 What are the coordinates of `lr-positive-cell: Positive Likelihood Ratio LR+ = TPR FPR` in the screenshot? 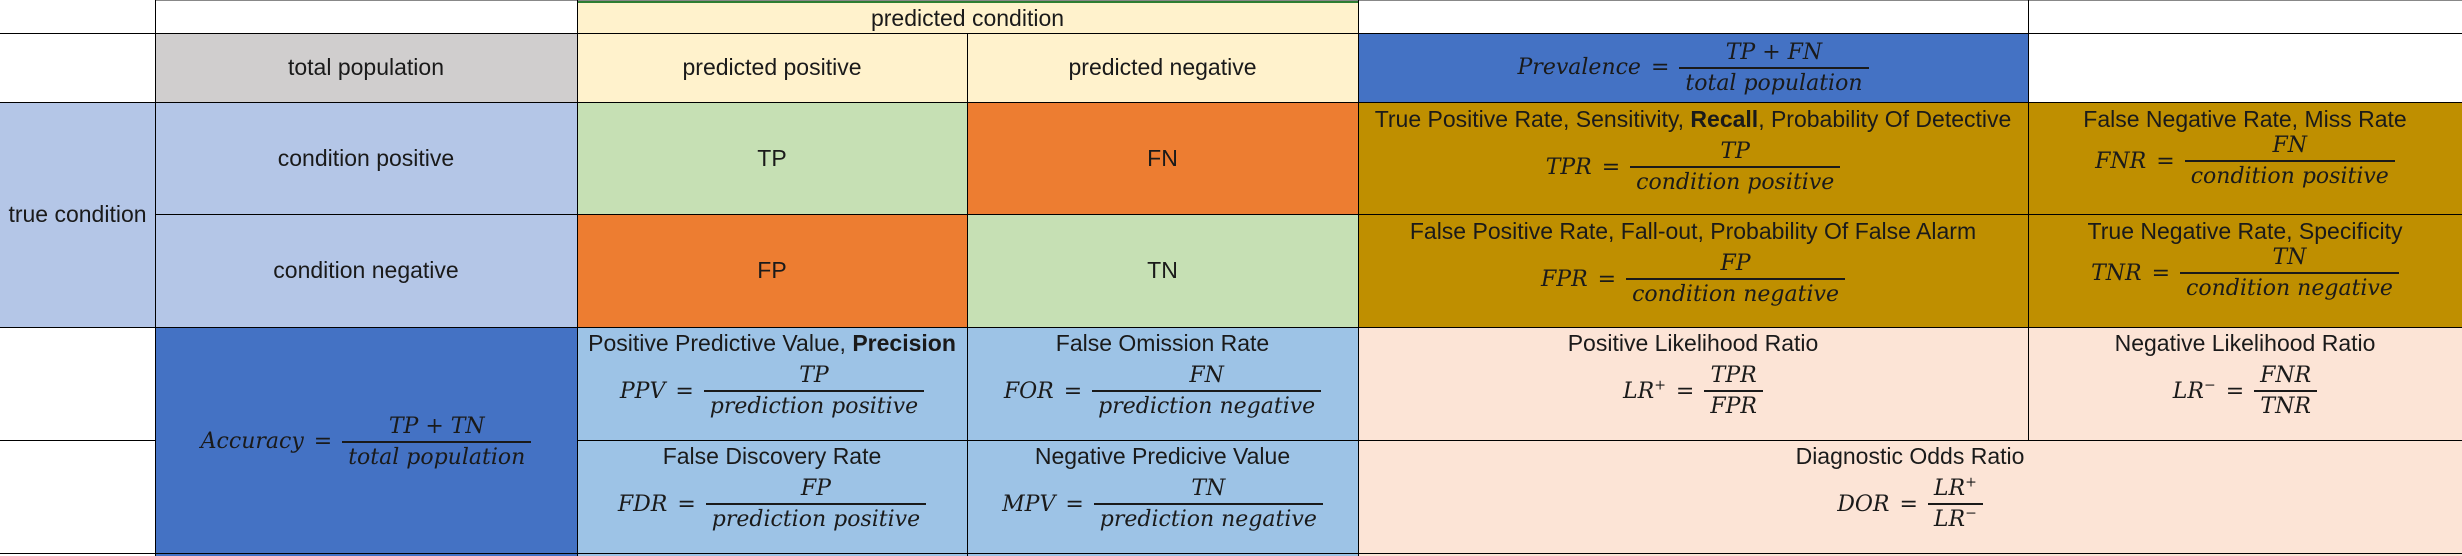 It's located at (1693, 383).